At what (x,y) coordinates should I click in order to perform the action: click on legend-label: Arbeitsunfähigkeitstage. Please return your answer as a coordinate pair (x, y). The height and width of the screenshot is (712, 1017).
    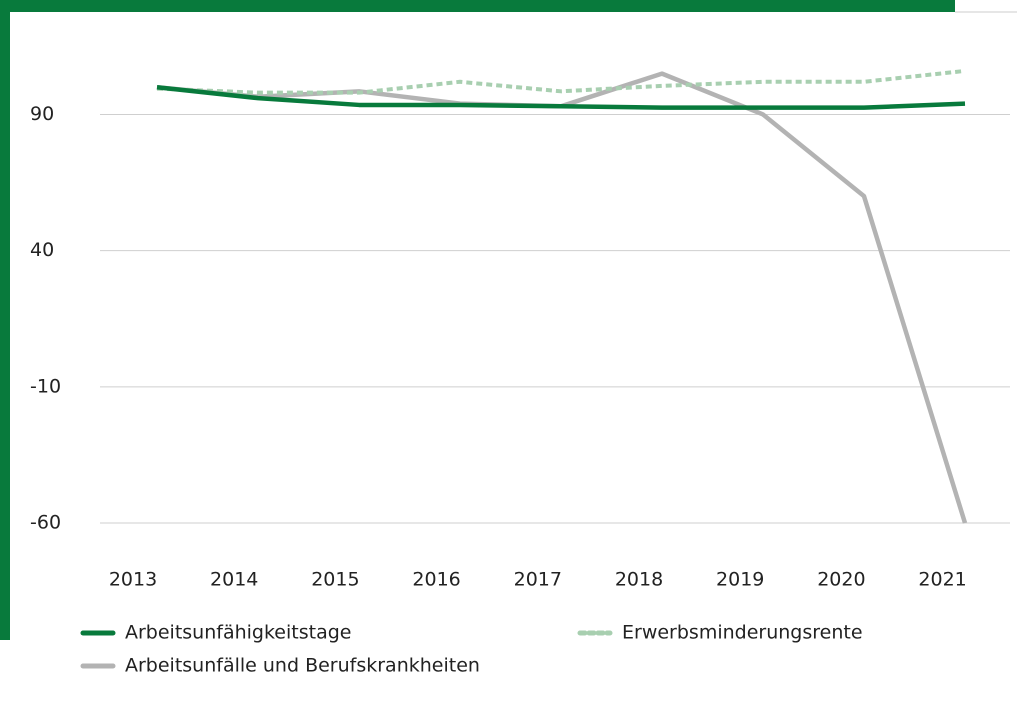
    Looking at the image, I should click on (238, 633).